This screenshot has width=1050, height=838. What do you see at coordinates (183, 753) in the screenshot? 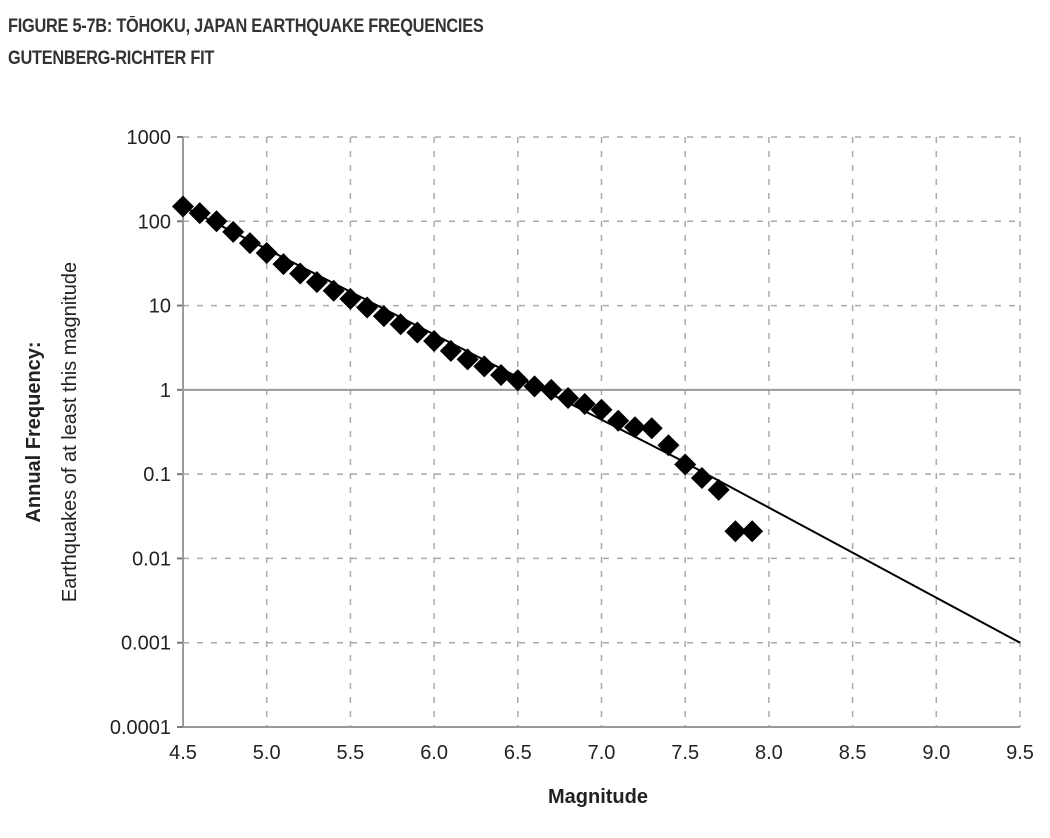
I see `x-tick-label: 4.5` at bounding box center [183, 753].